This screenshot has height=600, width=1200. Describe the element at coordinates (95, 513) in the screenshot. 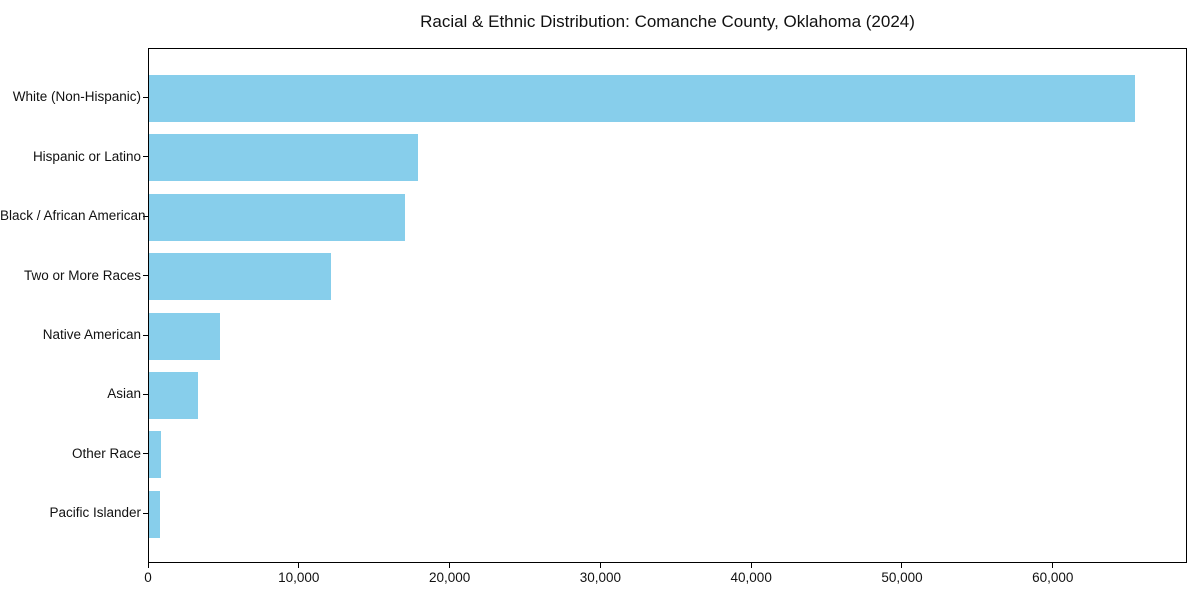

I see `y-axis-label: Pacific Islander` at that location.